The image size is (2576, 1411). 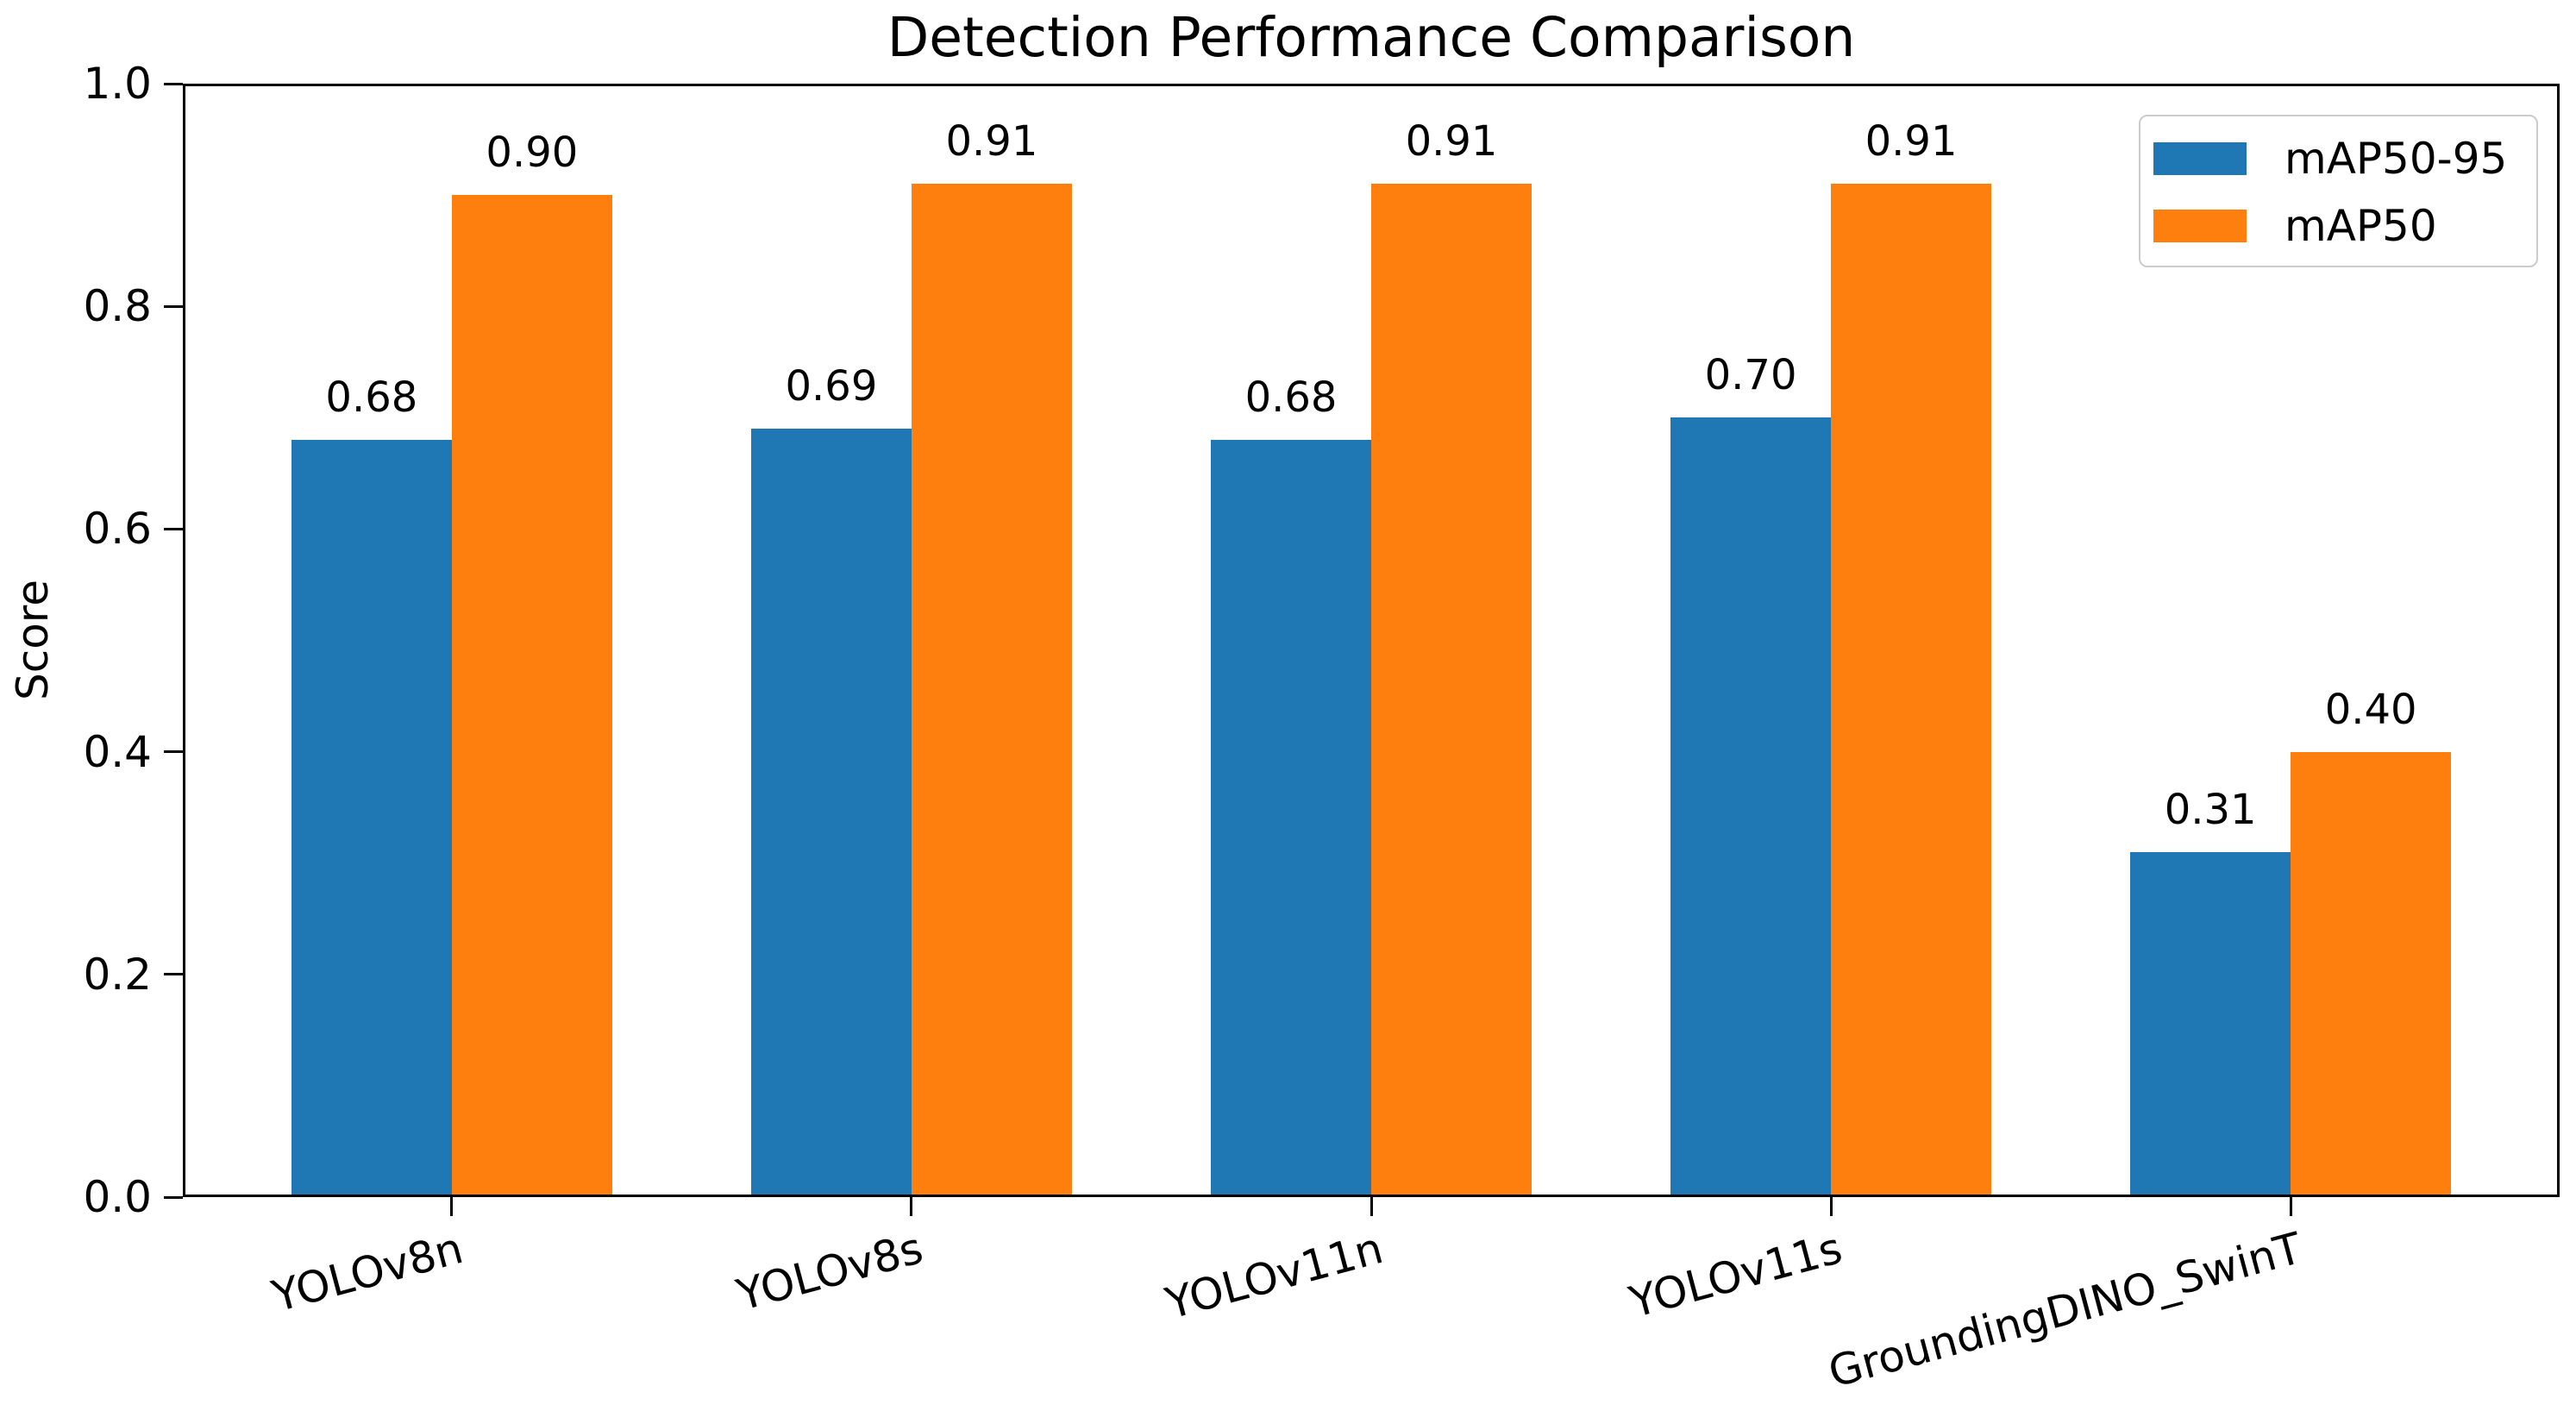 I want to click on bar-value-label-map50-yolov11s: 0.91, so click(x=1911, y=141).